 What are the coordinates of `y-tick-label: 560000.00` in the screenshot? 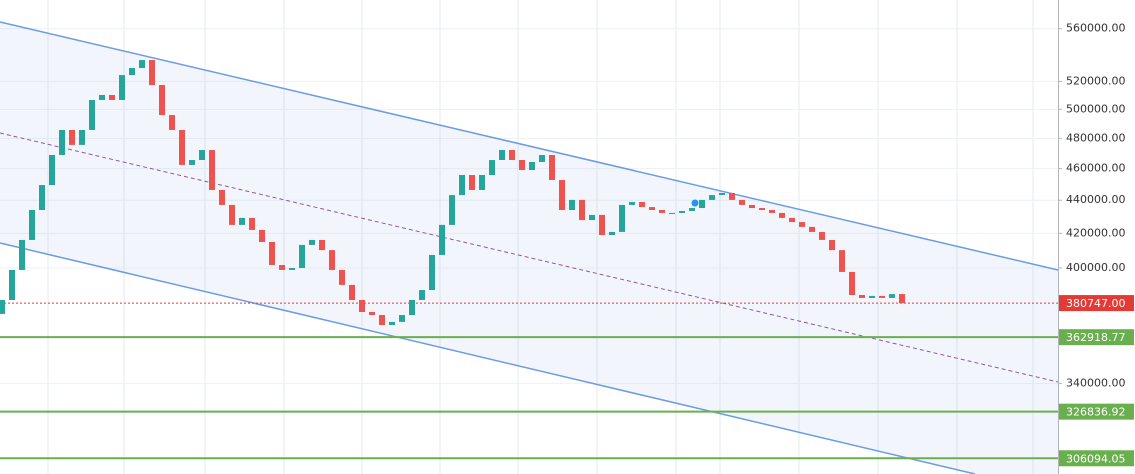 It's located at (1096, 28).